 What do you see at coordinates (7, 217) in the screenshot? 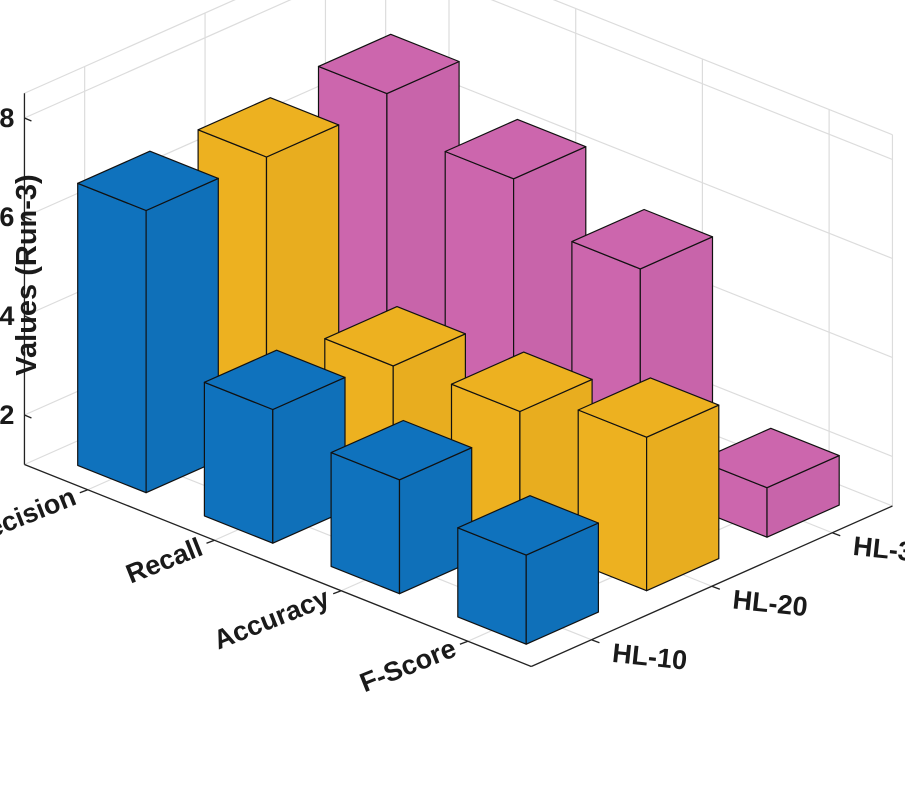
I see `z-tick-label: 0.96` at bounding box center [7, 217].